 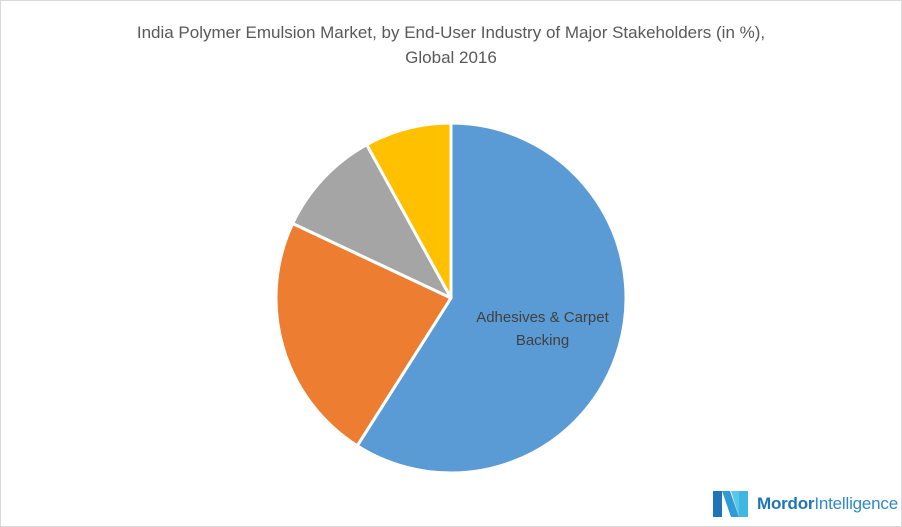 I want to click on slice-gray, so click(x=372, y=221).